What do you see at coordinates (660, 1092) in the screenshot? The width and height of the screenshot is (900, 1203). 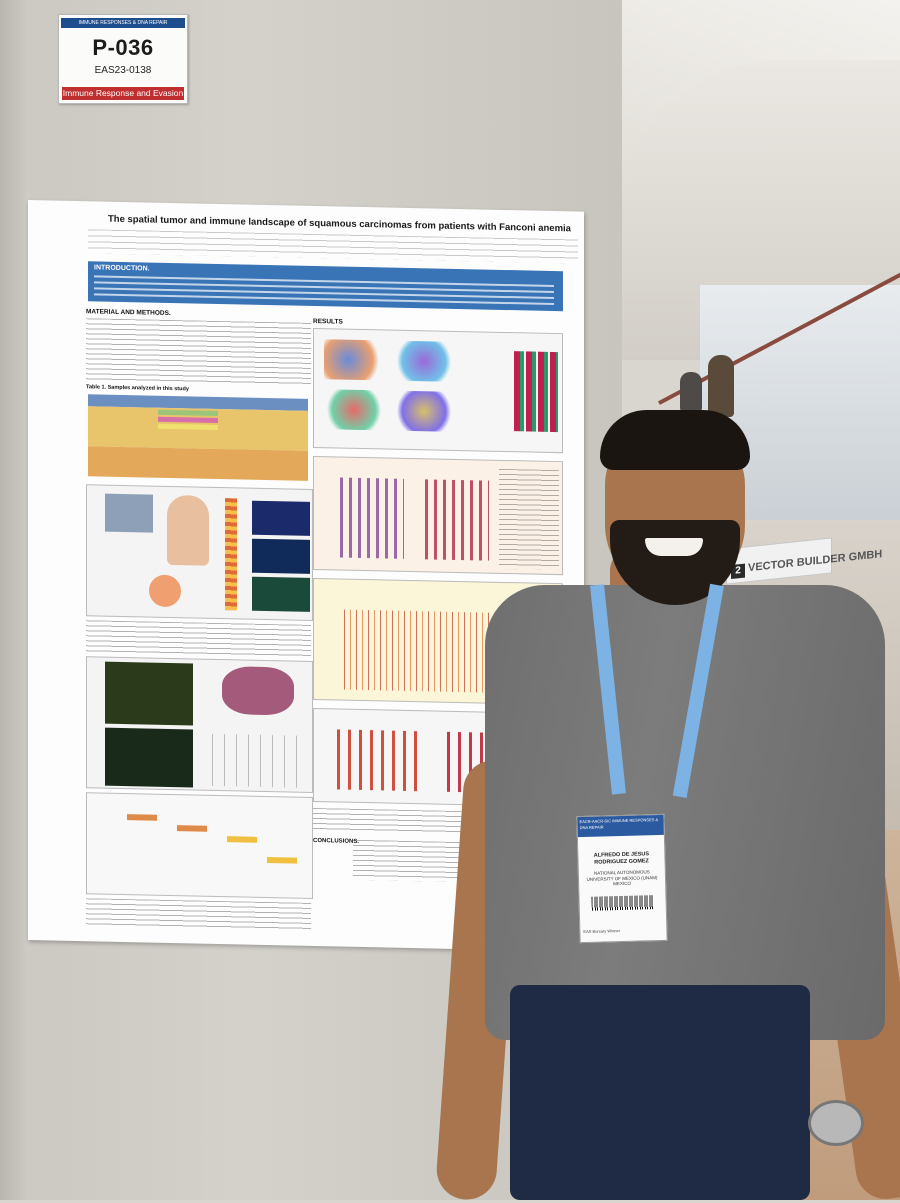 I see `pants` at bounding box center [660, 1092].